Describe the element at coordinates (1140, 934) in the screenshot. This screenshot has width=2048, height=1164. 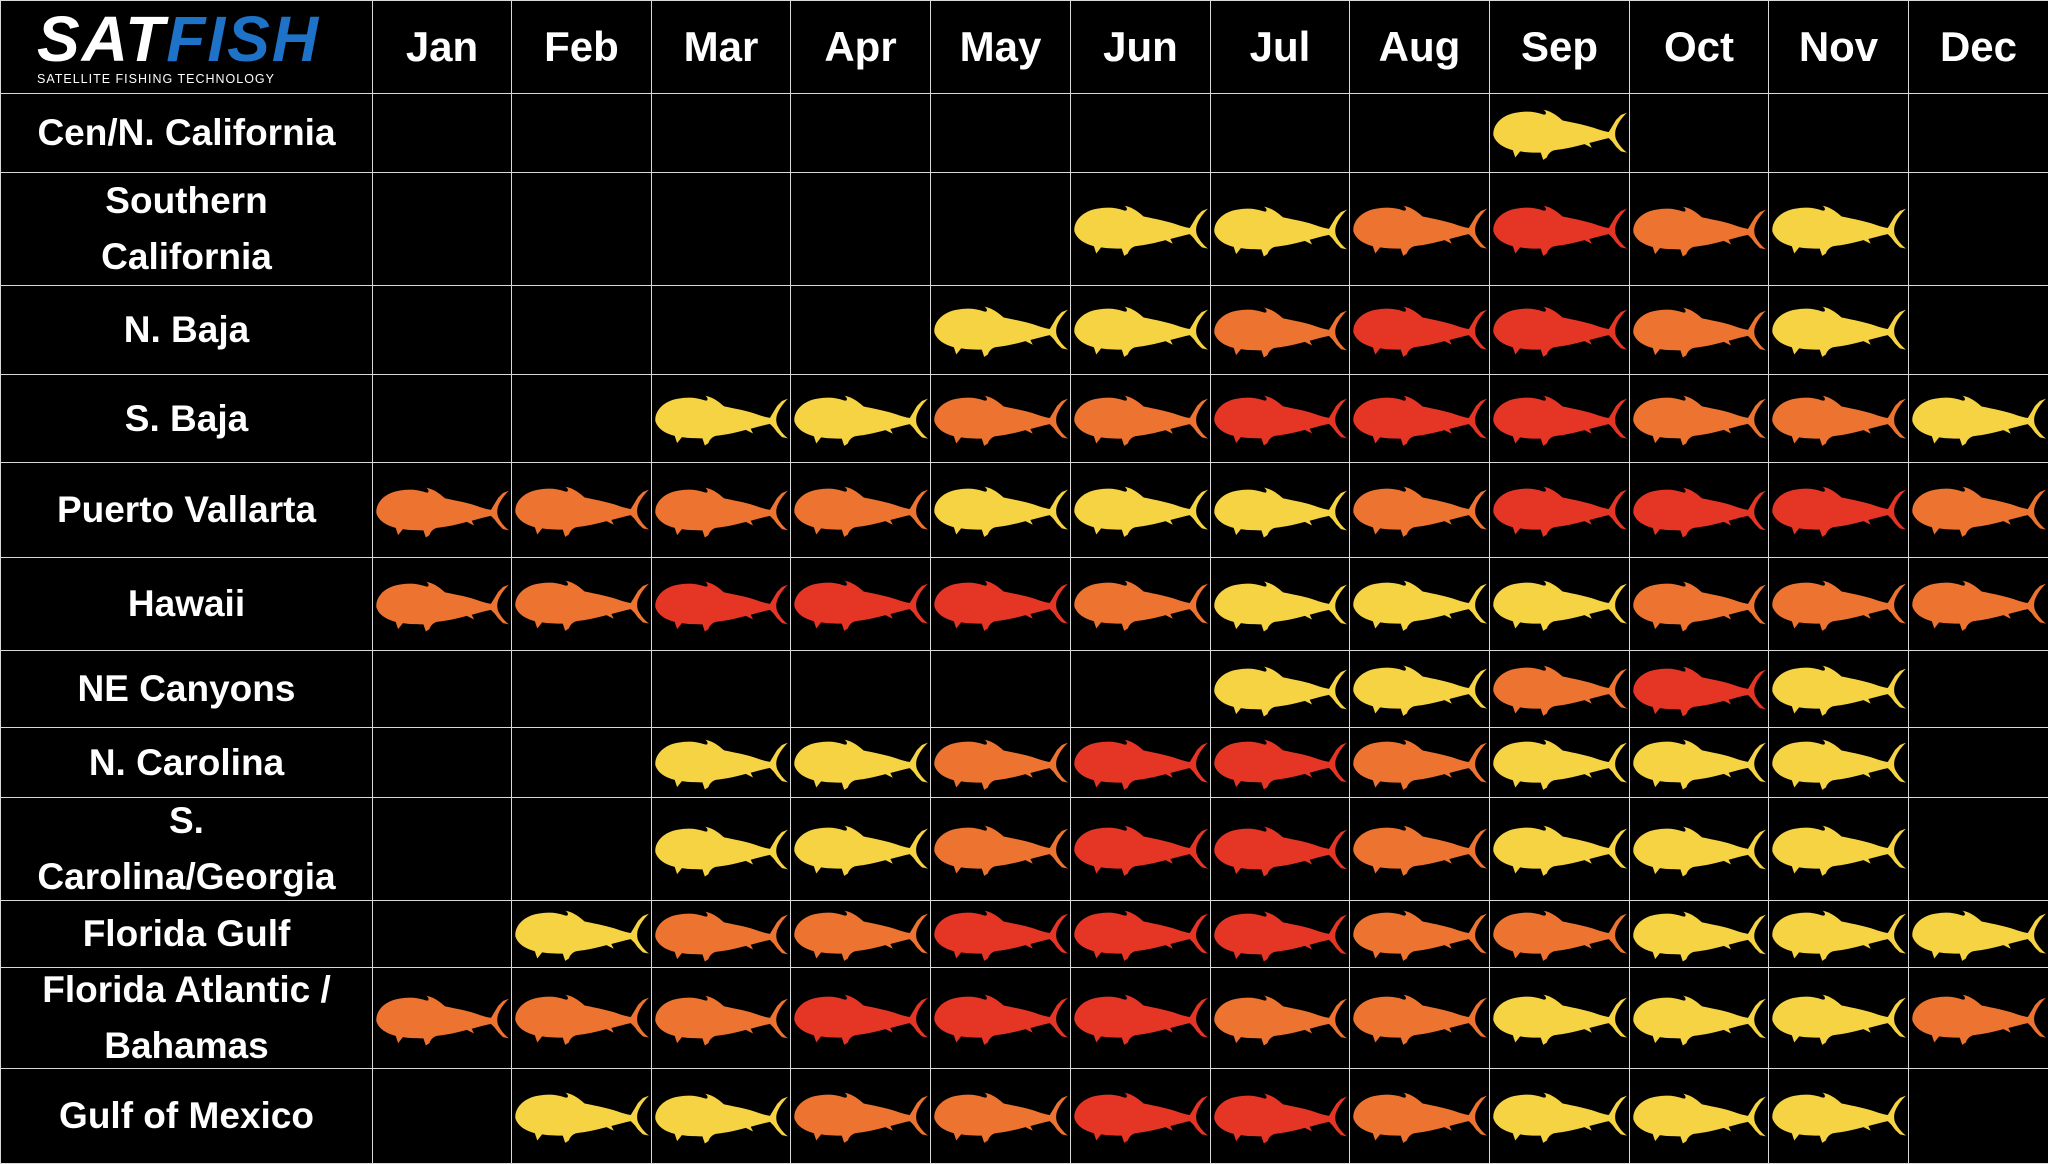
I see `cell-florida-gulf-jun` at that location.